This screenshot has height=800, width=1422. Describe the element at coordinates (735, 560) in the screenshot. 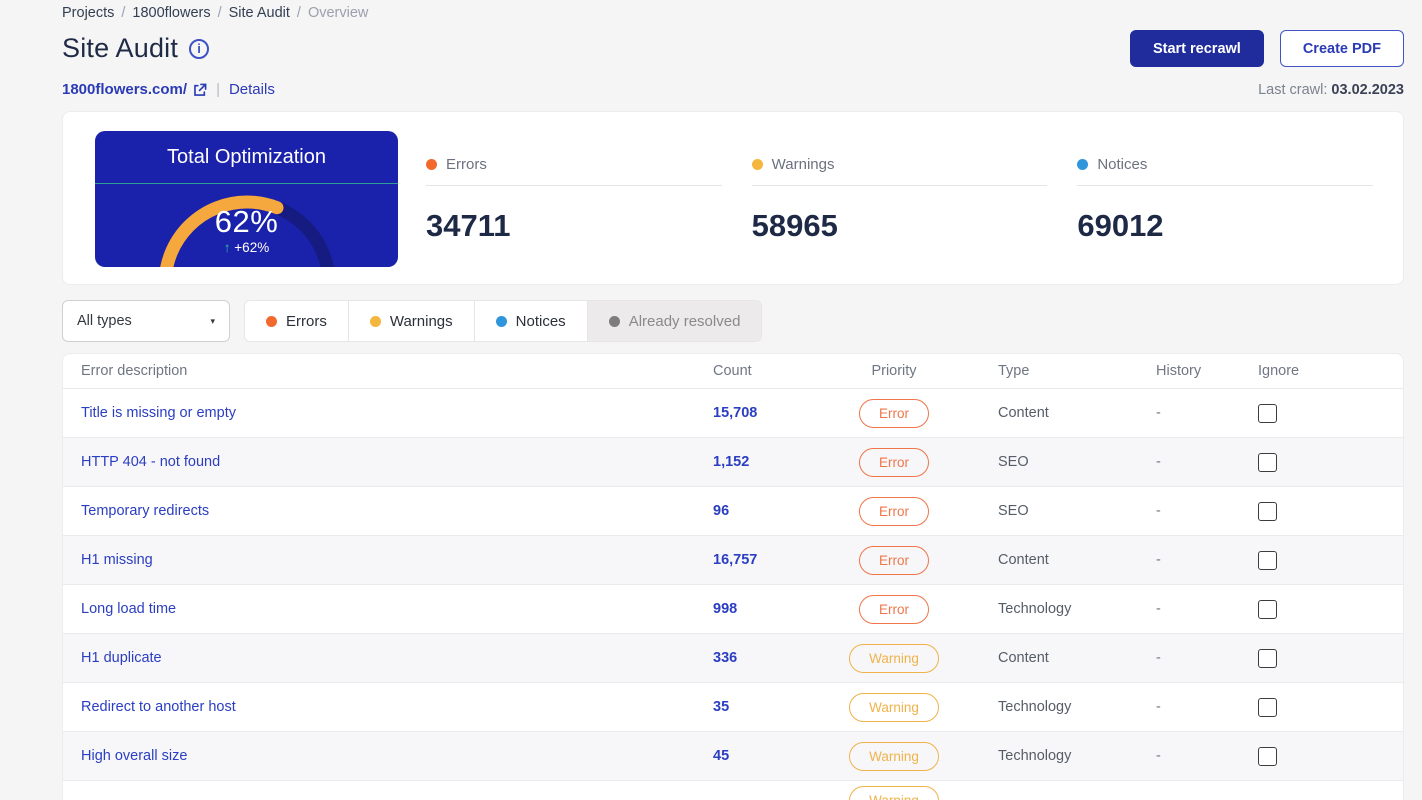

I see `issue-count: 16,757` at that location.